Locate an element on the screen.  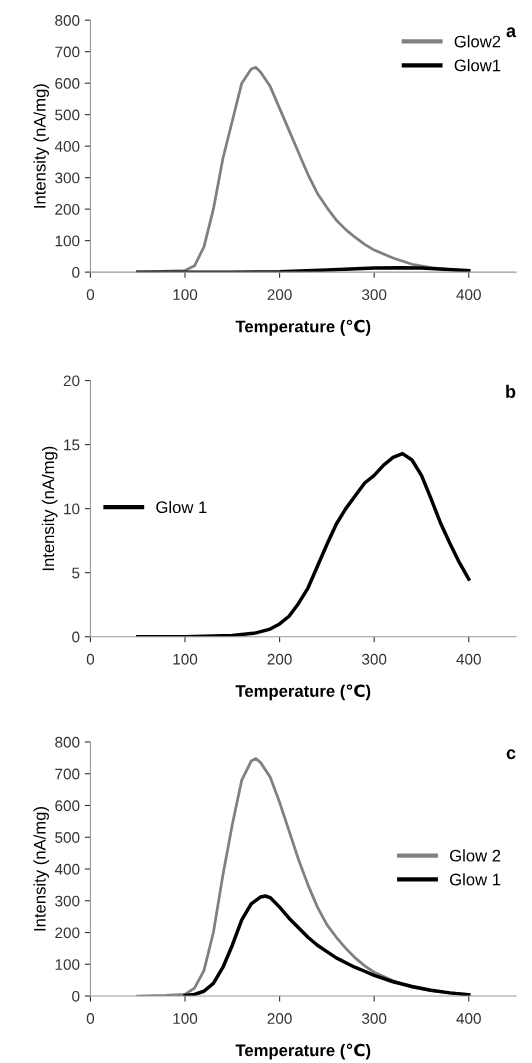
y-tick-label: 5 is located at coordinates (76, 573).